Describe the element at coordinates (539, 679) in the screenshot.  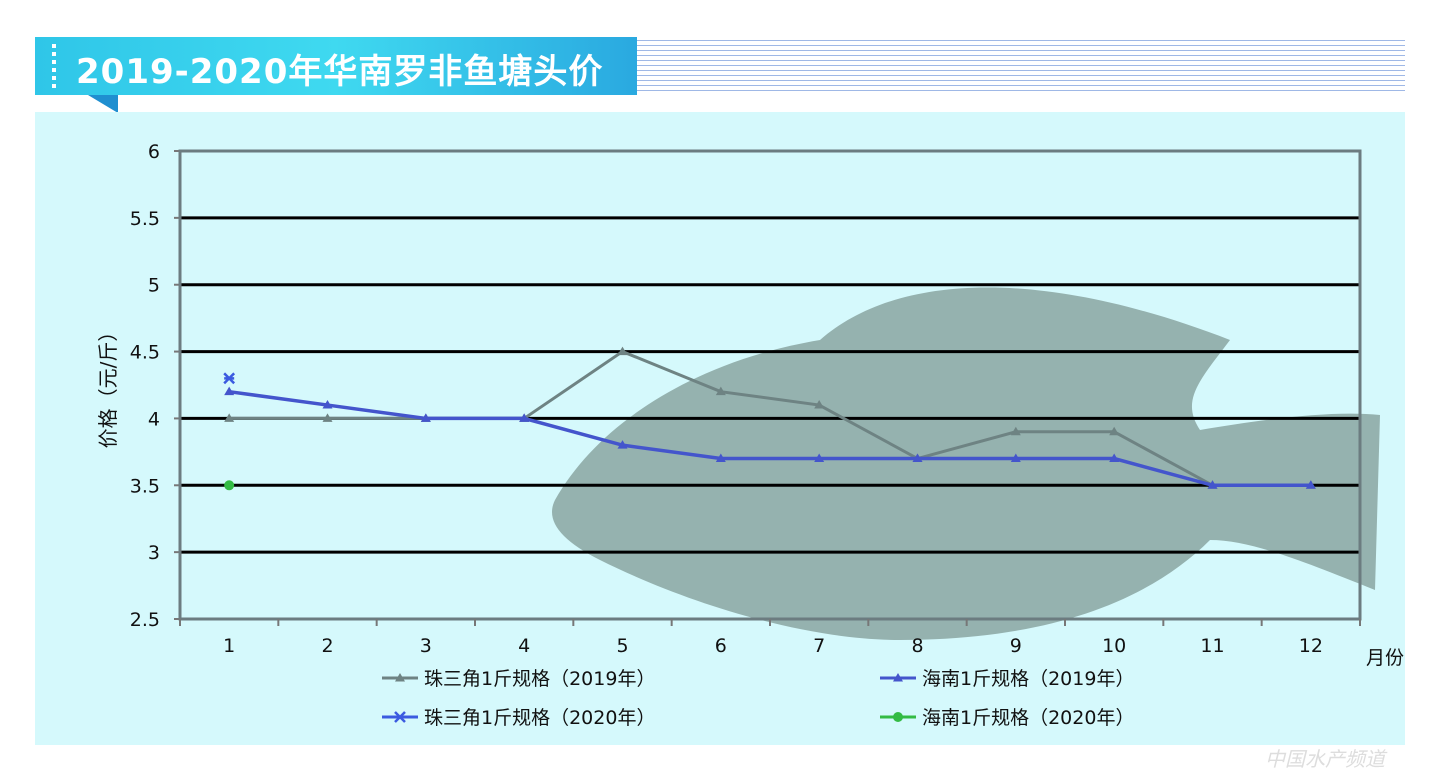
I see `legend-label: 珠三角1斤规格（2019年）` at that location.